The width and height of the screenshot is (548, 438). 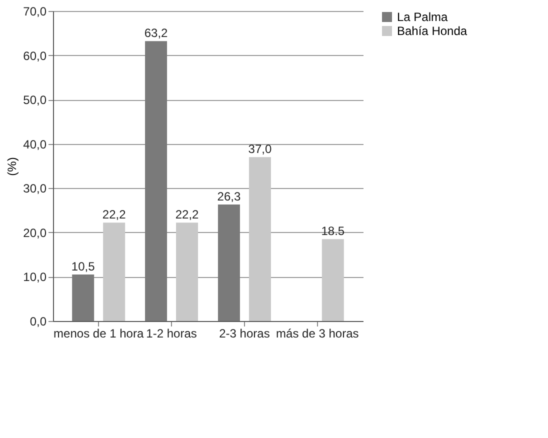 What do you see at coordinates (229, 197) in the screenshot?
I see `data-label: 26,3` at bounding box center [229, 197].